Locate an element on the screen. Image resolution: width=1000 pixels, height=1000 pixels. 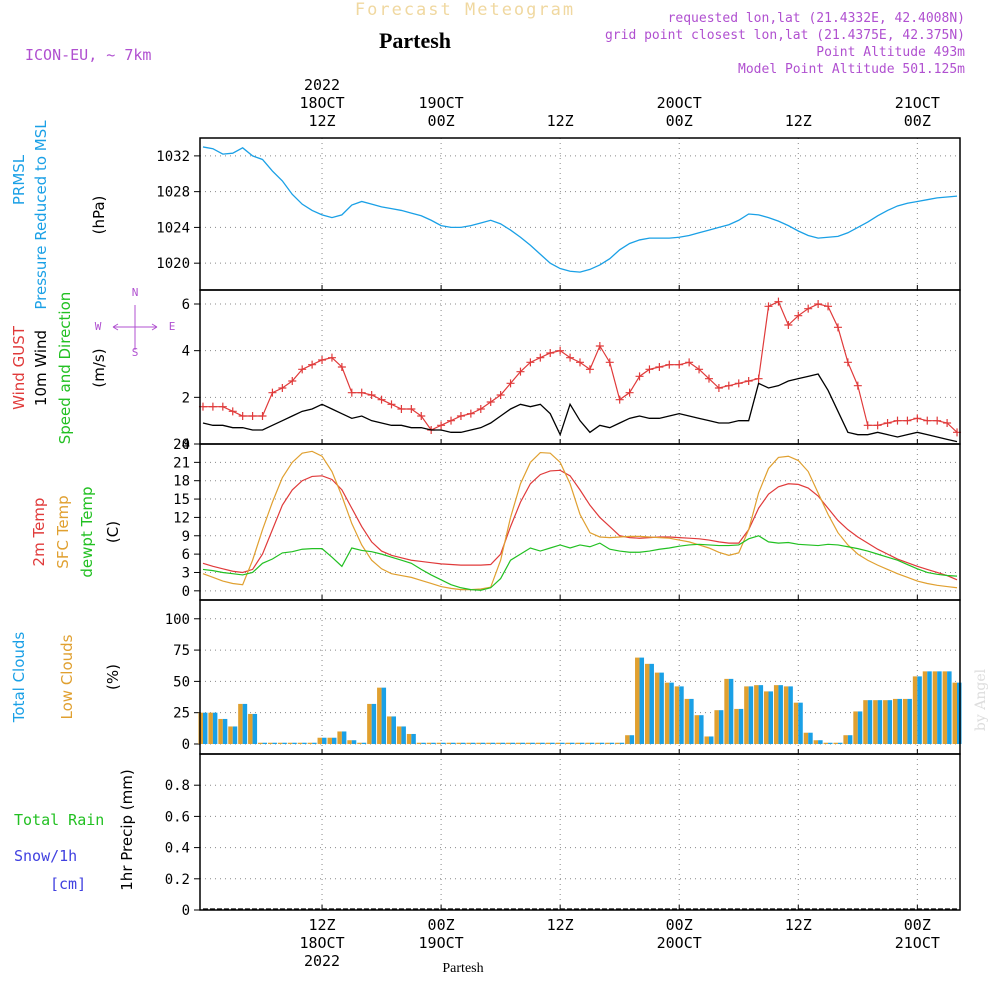
snow-unit-label: [cm] is located at coordinates (68, 884).